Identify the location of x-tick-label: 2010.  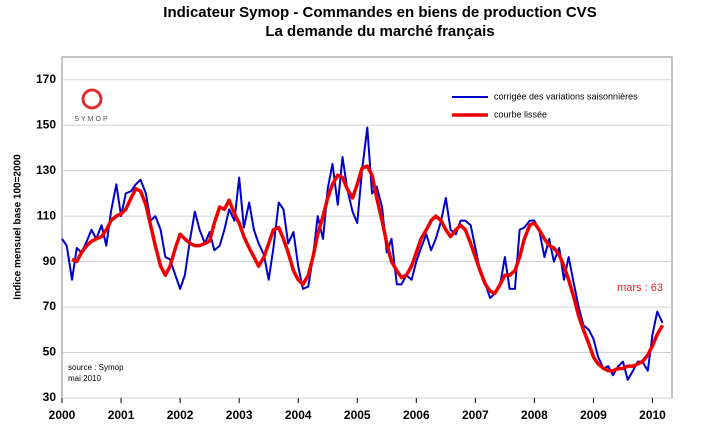
(652, 415).